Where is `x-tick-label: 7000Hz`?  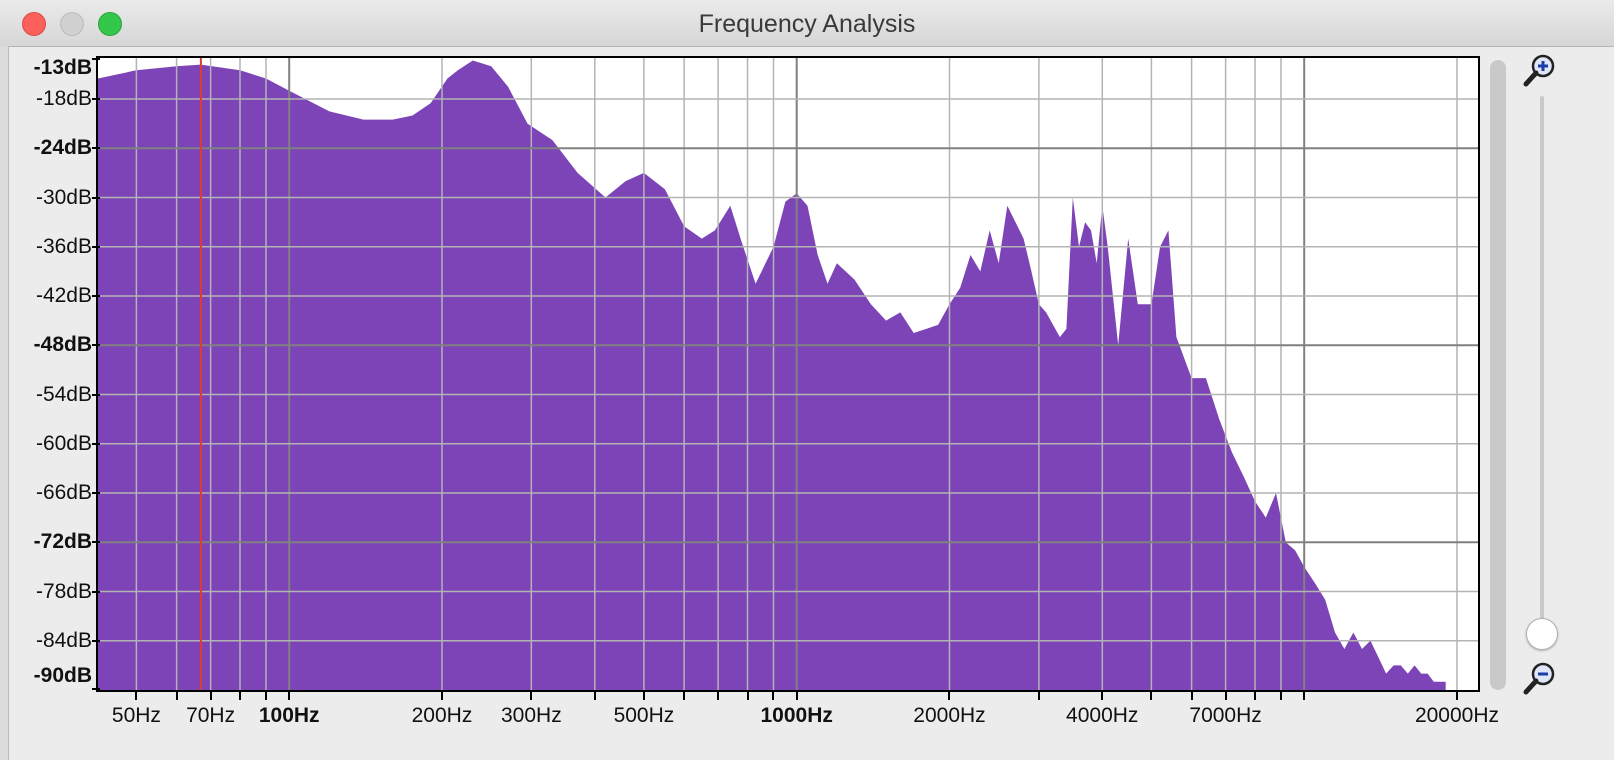 x-tick-label: 7000Hz is located at coordinates (1225, 715).